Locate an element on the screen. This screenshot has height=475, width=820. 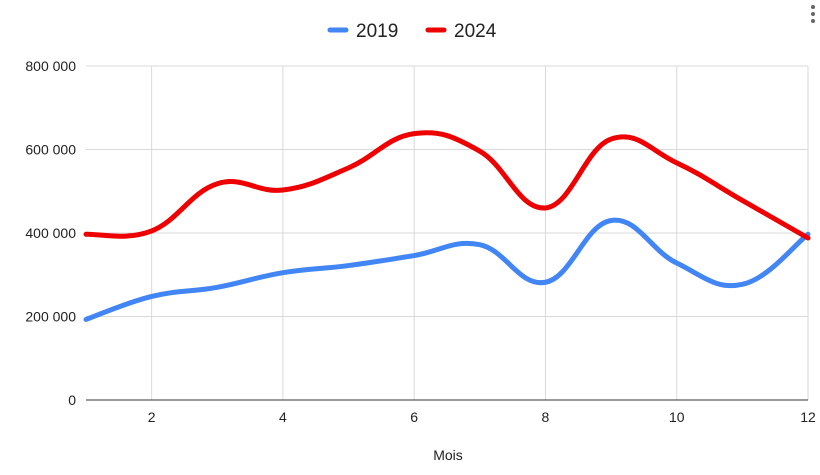
x-tick-label: 6 is located at coordinates (414, 417).